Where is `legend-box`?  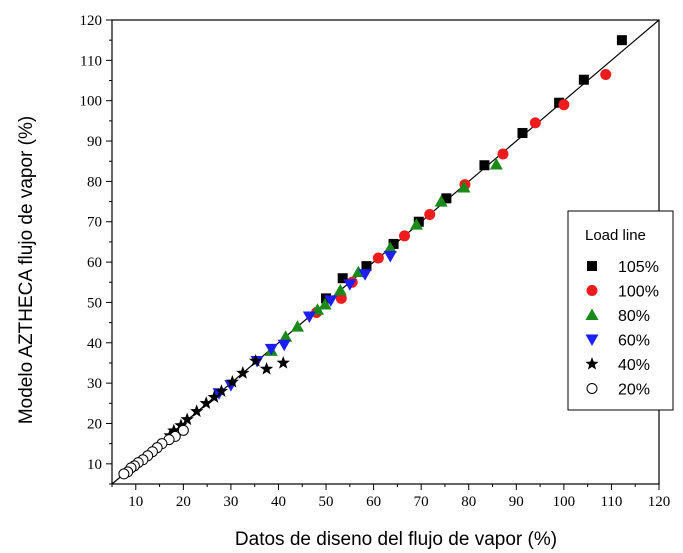 legend-box is located at coordinates (620, 310).